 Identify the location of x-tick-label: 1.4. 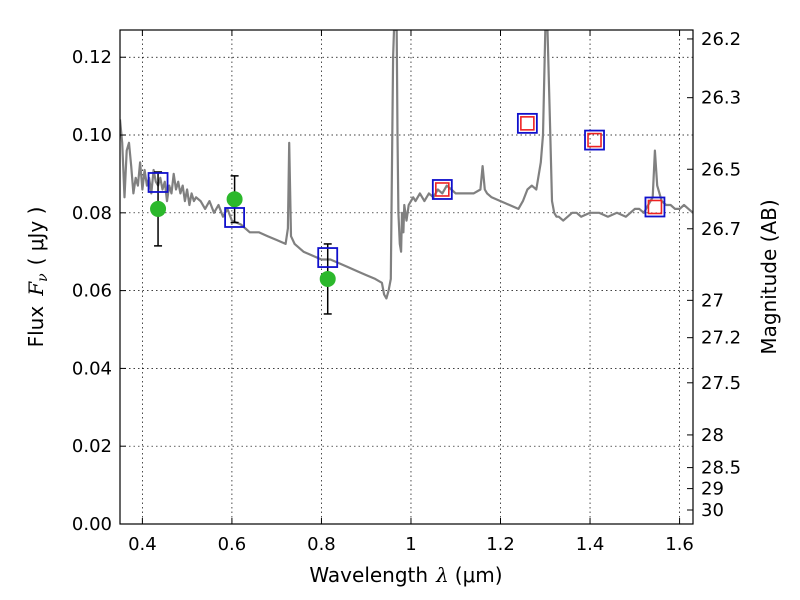
(590, 544).